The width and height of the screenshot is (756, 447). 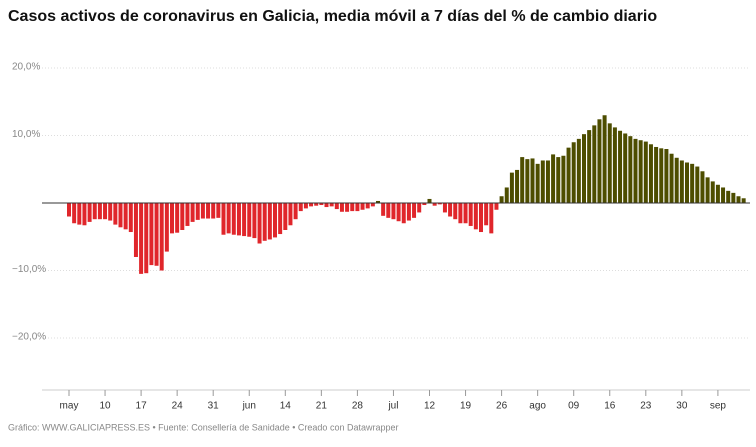 What do you see at coordinates (26, 134) in the screenshot?
I see `y-tick-label: 10,0%` at bounding box center [26, 134].